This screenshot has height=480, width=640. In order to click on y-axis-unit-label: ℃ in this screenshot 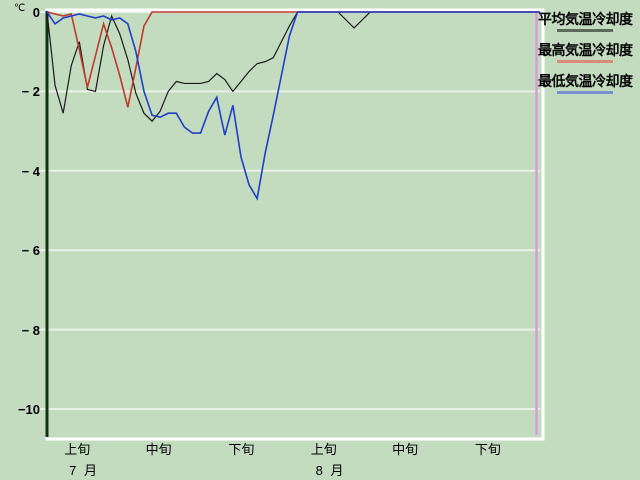, I will do `click(20, 8)`.